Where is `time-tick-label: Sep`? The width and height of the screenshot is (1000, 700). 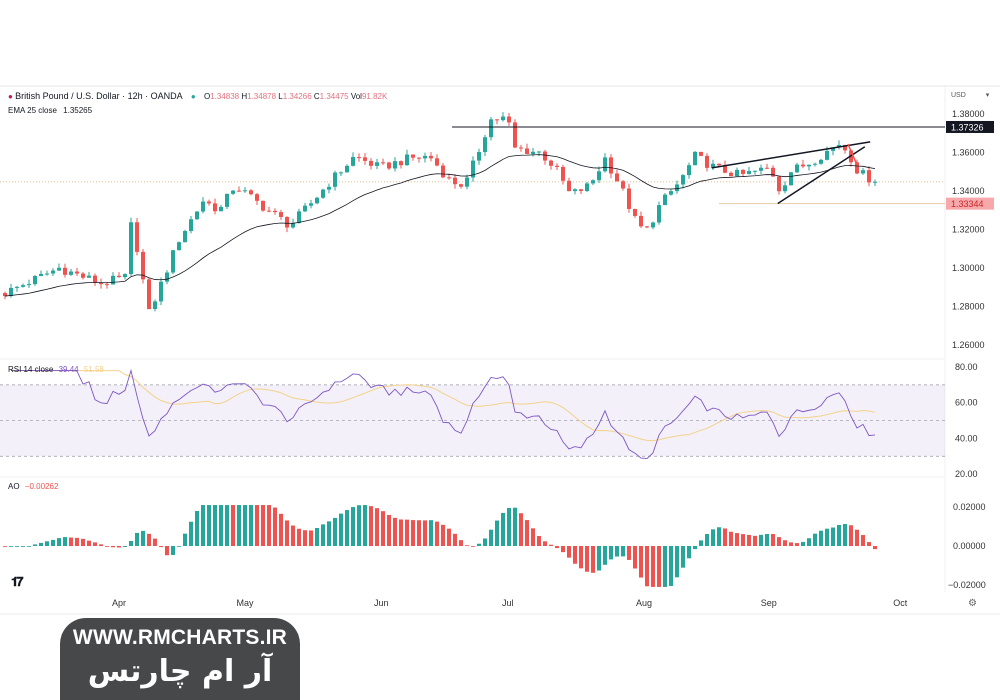 time-tick-label: Sep is located at coordinates (769, 603).